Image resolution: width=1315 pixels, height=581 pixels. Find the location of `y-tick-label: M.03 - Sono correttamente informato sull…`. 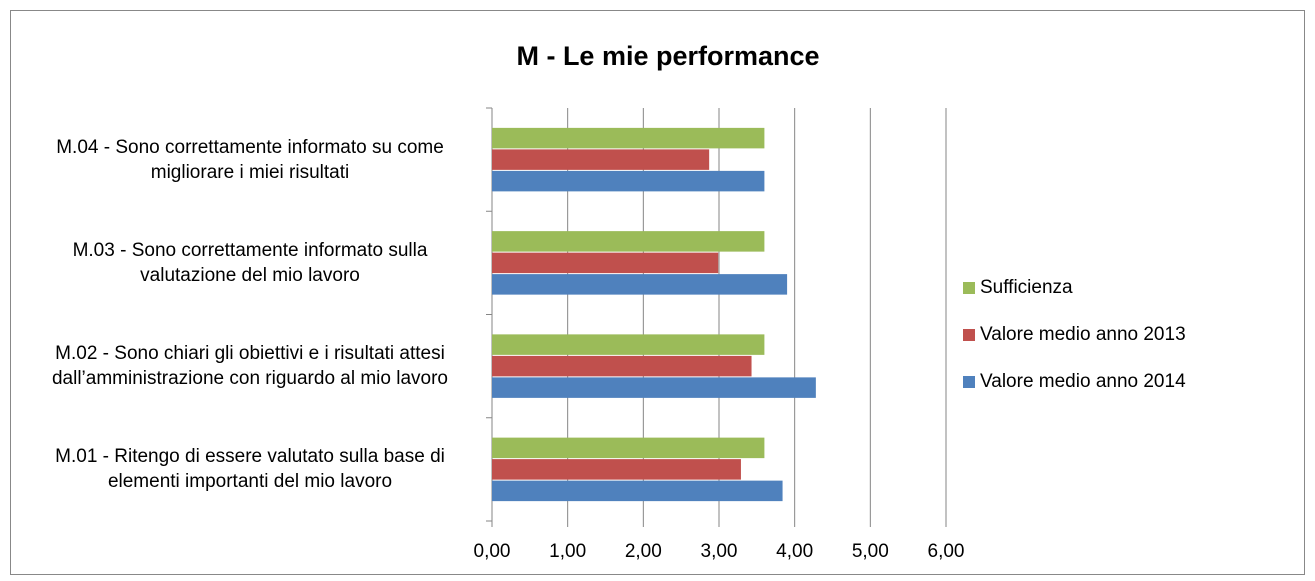

y-tick-label: M.03 - Sono correttamente informato sull… is located at coordinates (250, 262).